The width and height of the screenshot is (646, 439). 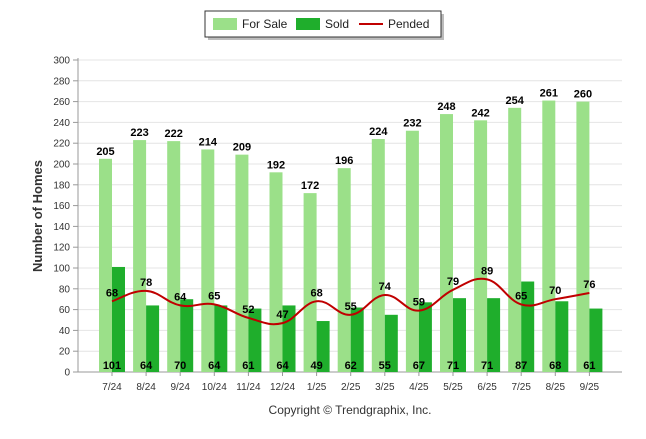 What do you see at coordinates (242, 148) in the screenshot?
I see `label-for-sale: 209` at bounding box center [242, 148].